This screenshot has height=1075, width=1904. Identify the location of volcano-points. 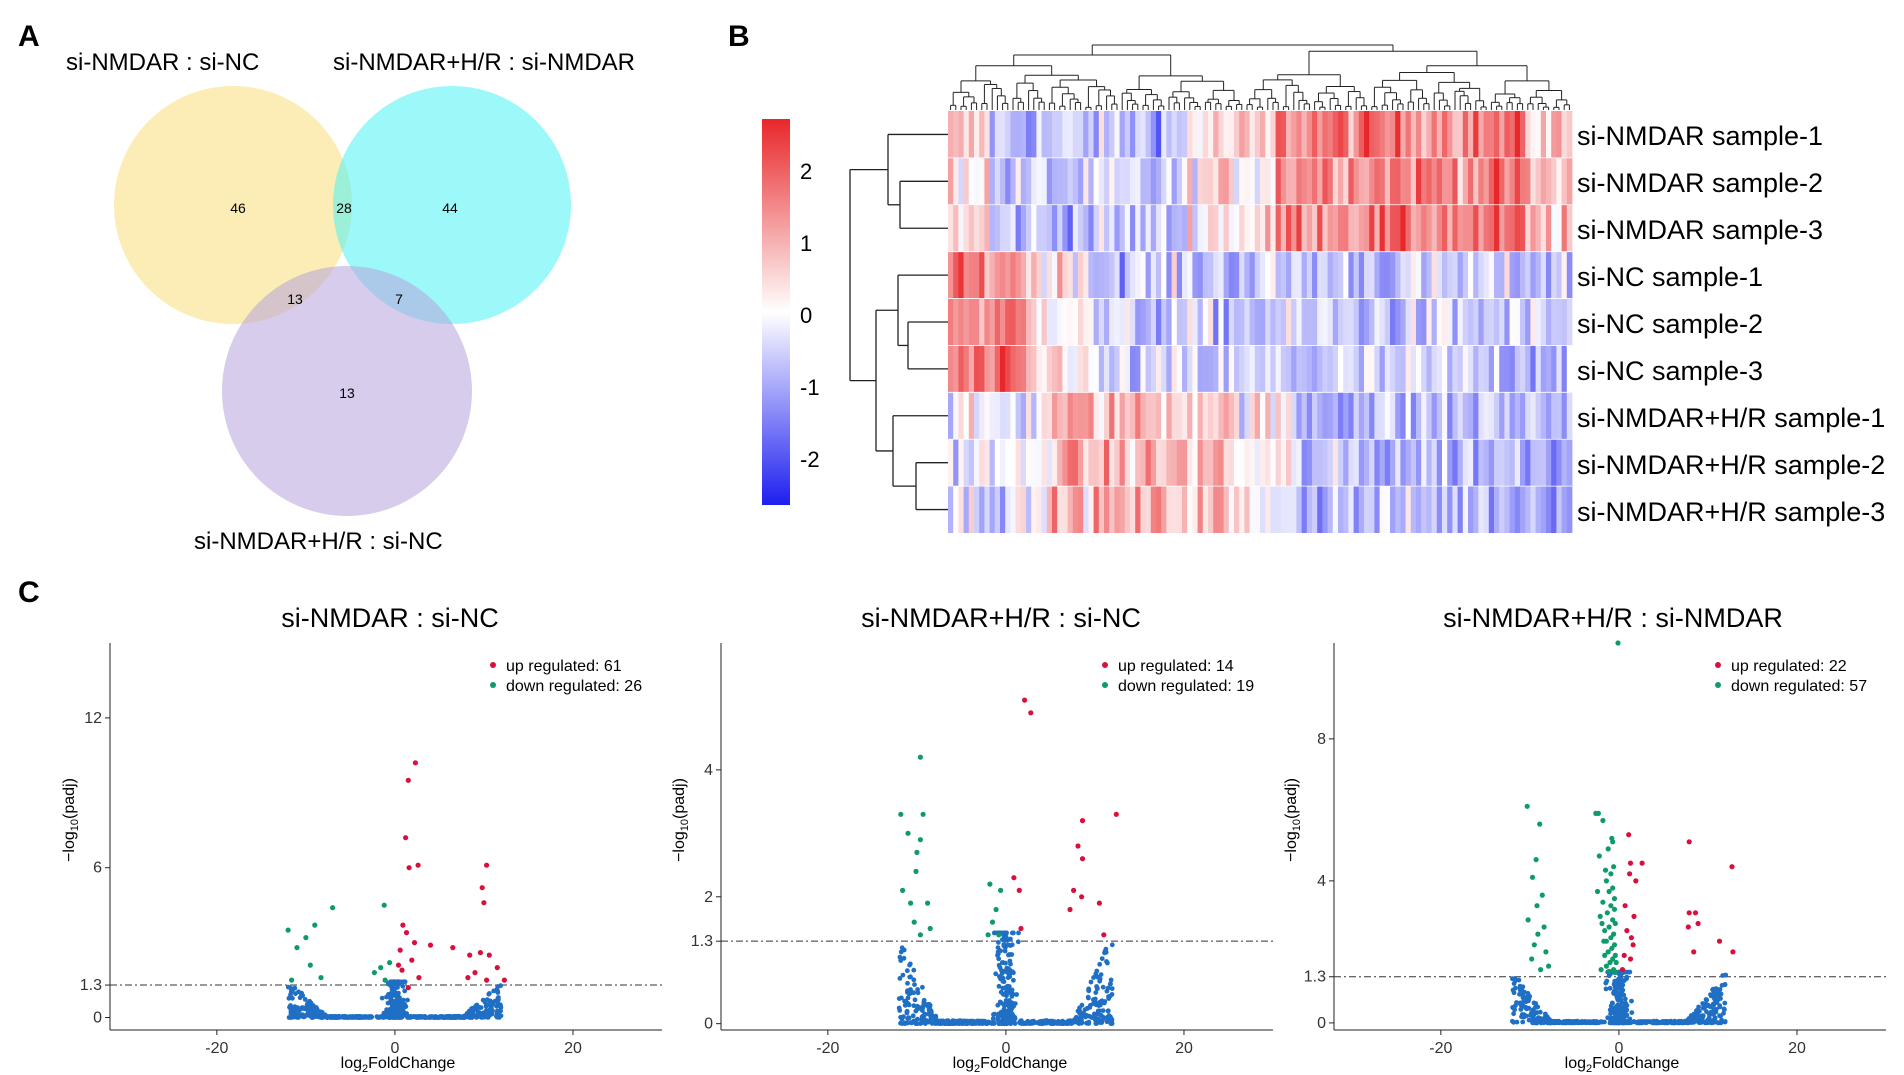
(1623, 833).